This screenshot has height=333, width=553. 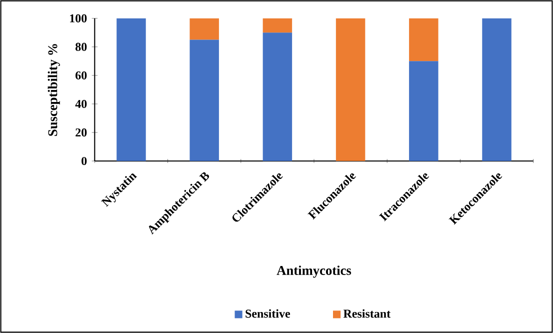 What do you see at coordinates (81, 104) in the screenshot?
I see `y-tick-label: 40` at bounding box center [81, 104].